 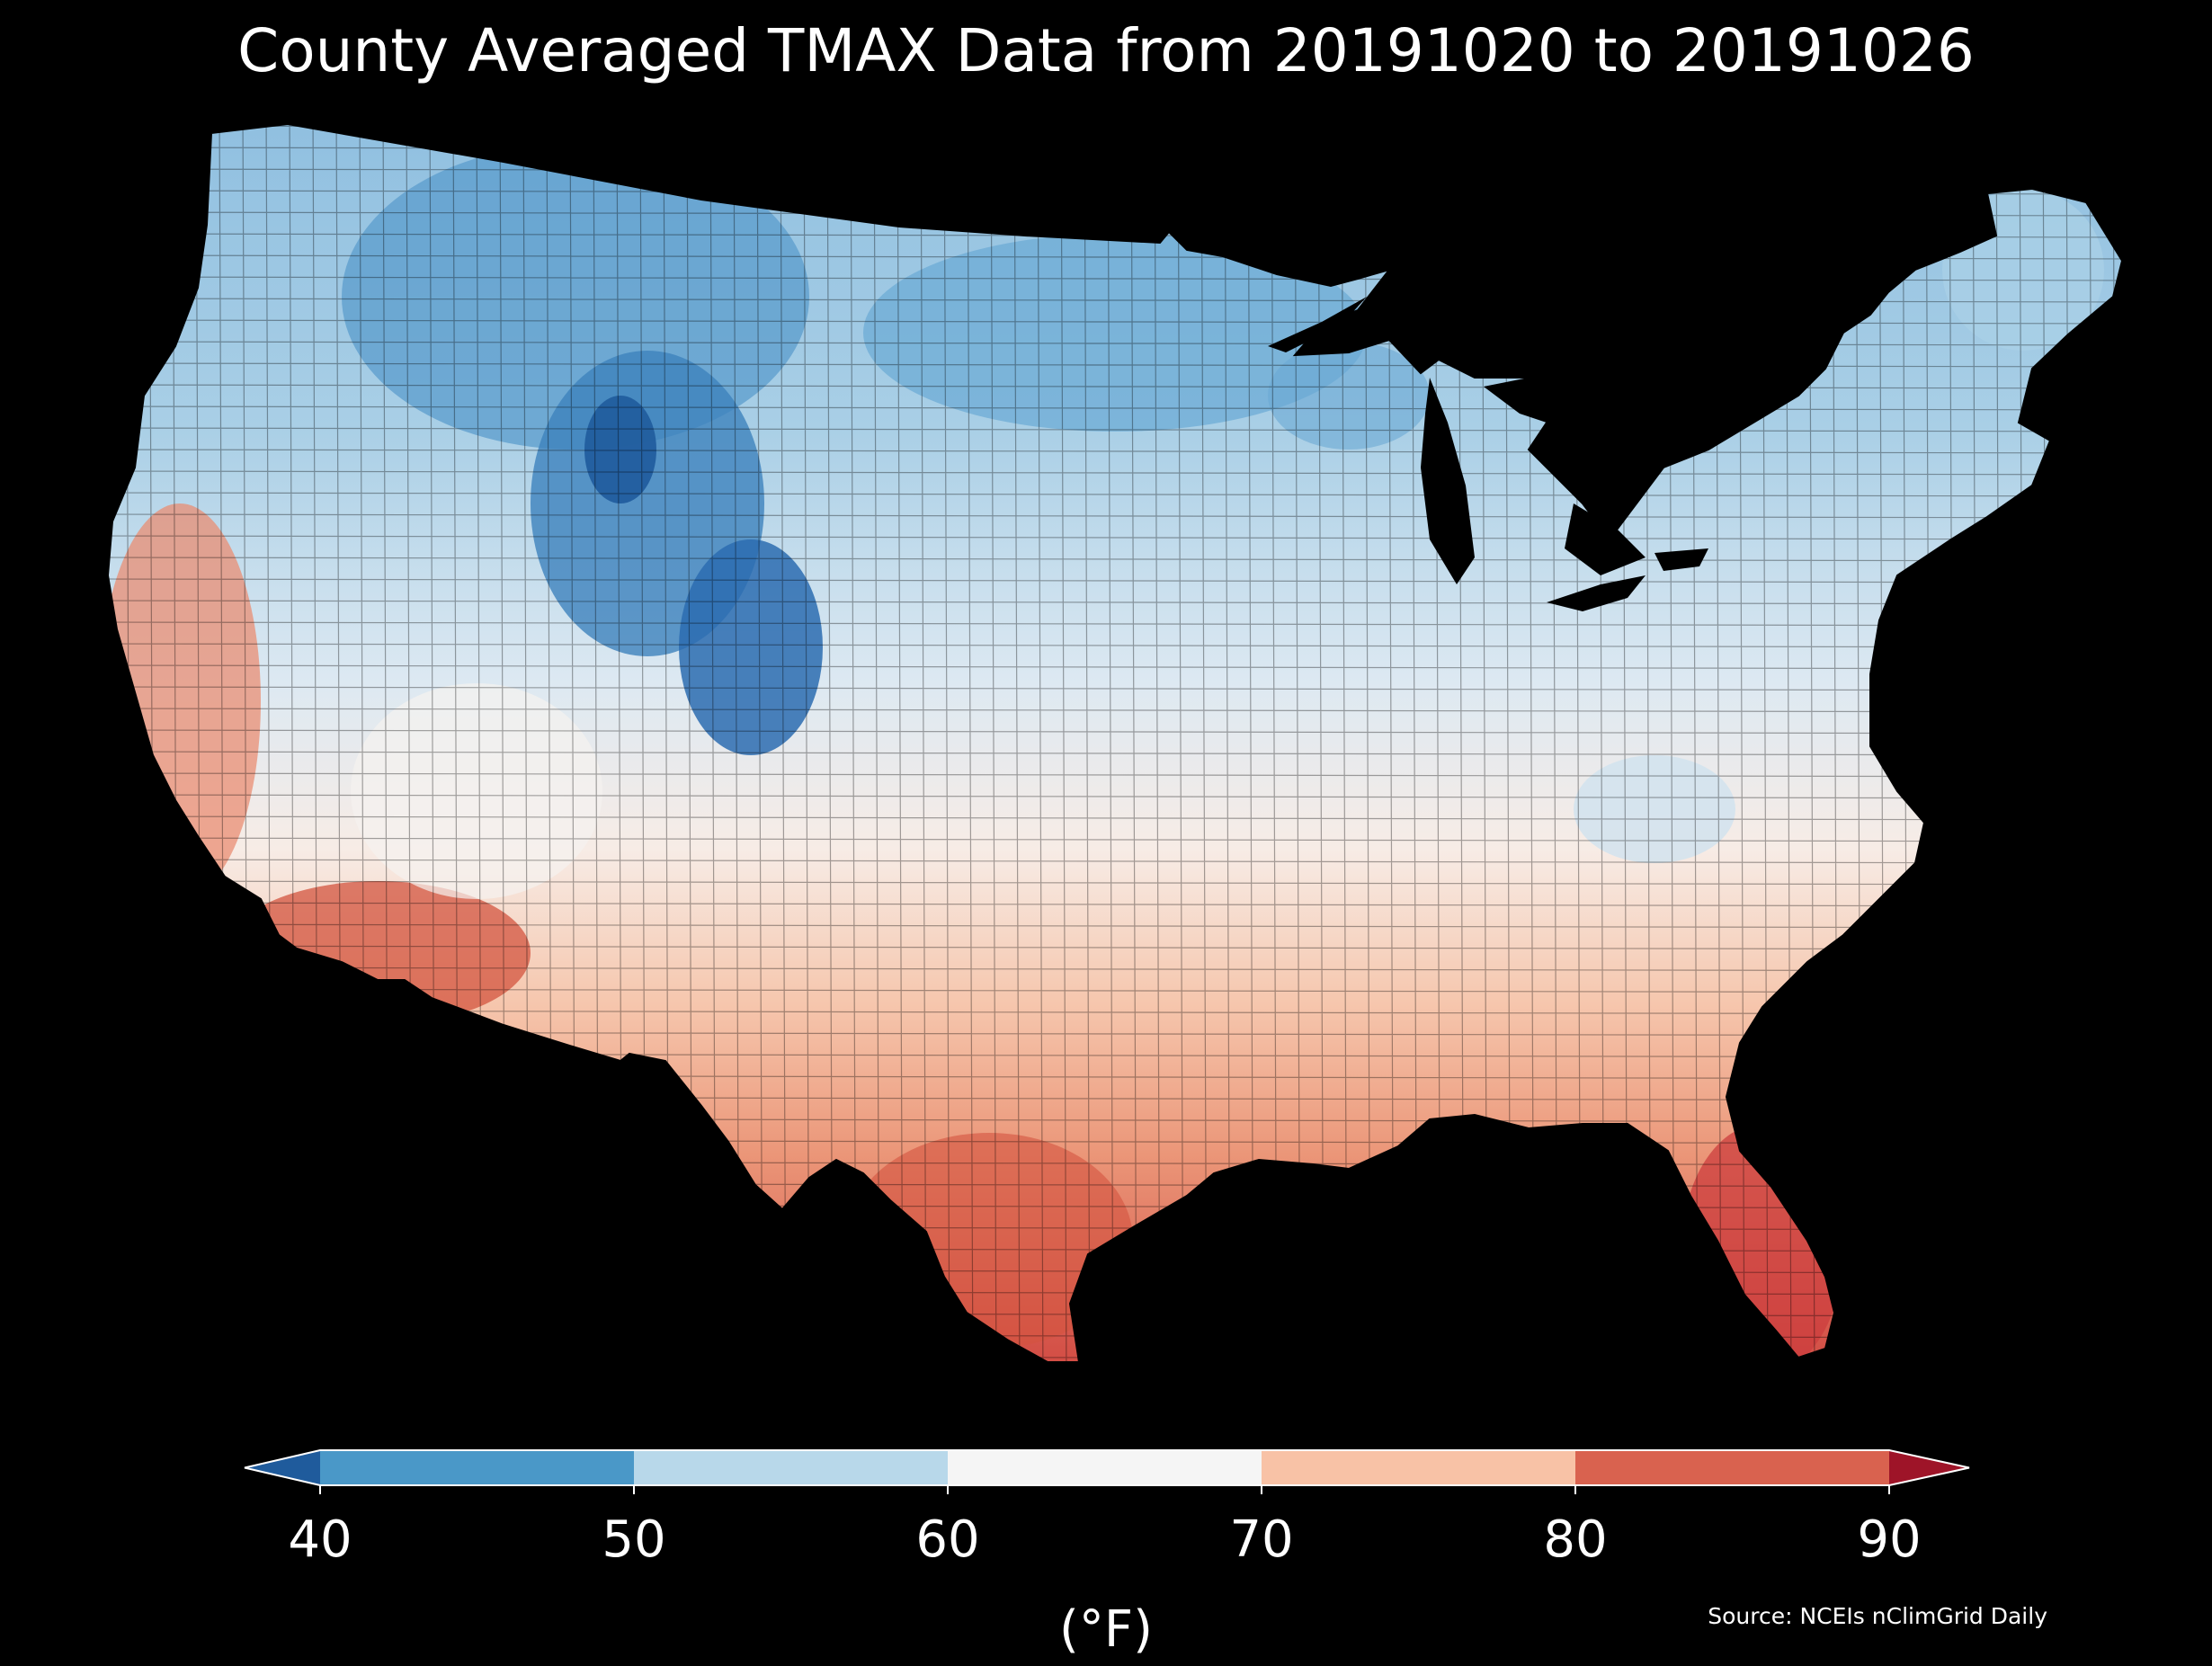 What do you see at coordinates (1106, 1630) in the screenshot?
I see `colorbar-unit-label: (°F)` at bounding box center [1106, 1630].